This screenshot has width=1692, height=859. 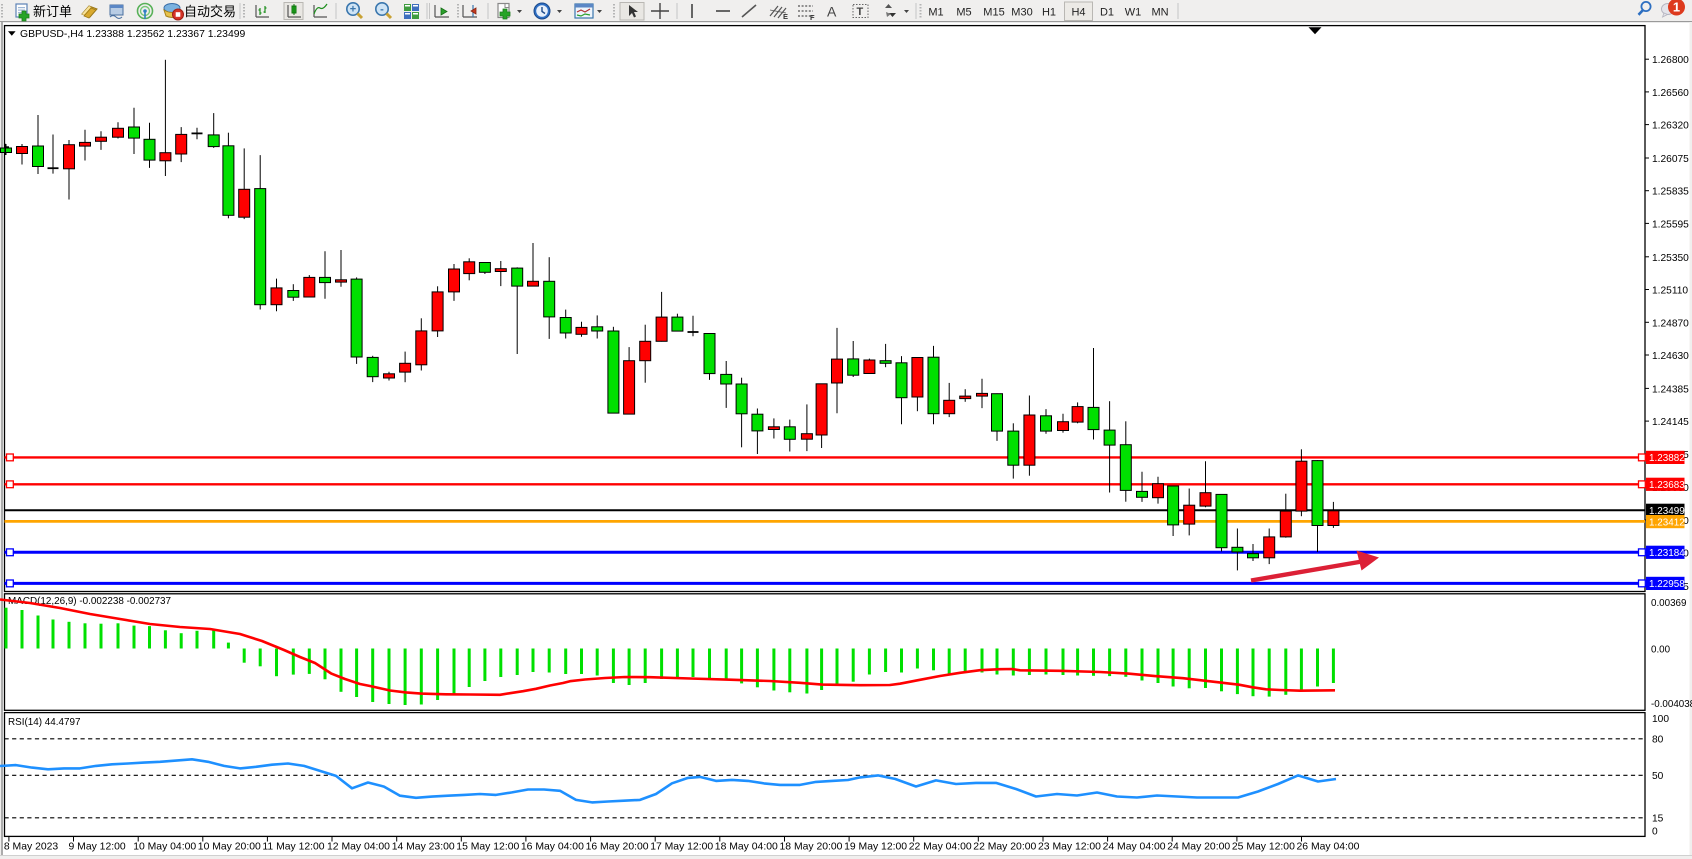 What do you see at coordinates (1670, 192) in the screenshot?
I see `svg-text: 1.25835` at bounding box center [1670, 192].